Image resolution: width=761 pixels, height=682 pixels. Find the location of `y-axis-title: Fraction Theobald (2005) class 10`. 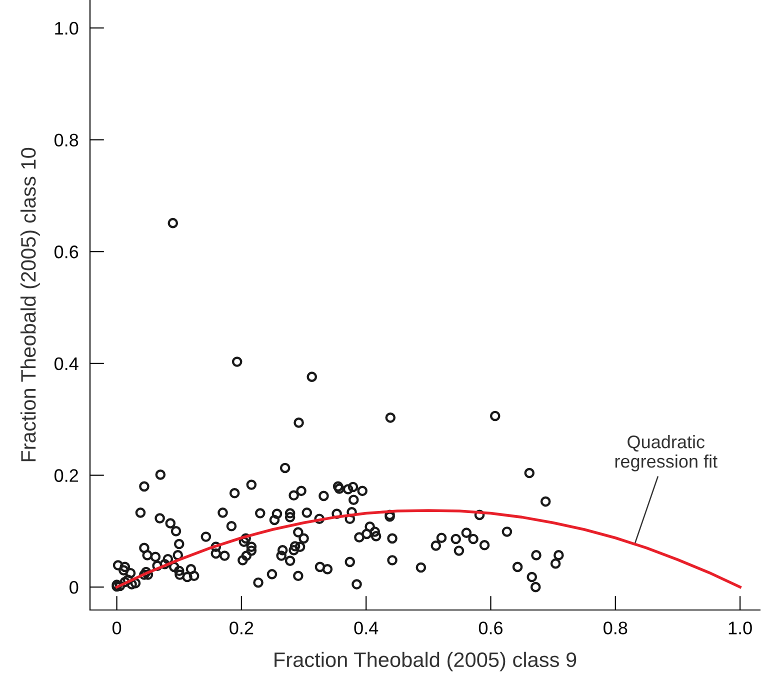

y-axis-title: Fraction Theobald (2005) class 10 is located at coordinates (30, 305).